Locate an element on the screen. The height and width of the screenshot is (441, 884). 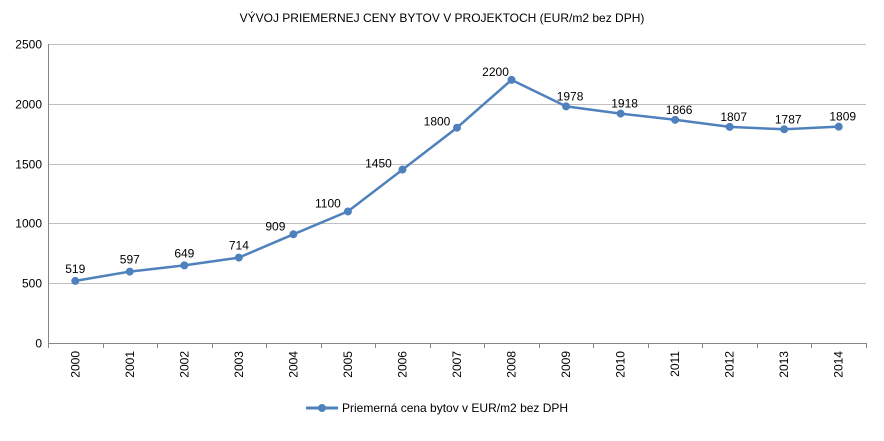
data-label: 649 is located at coordinates (184, 253).